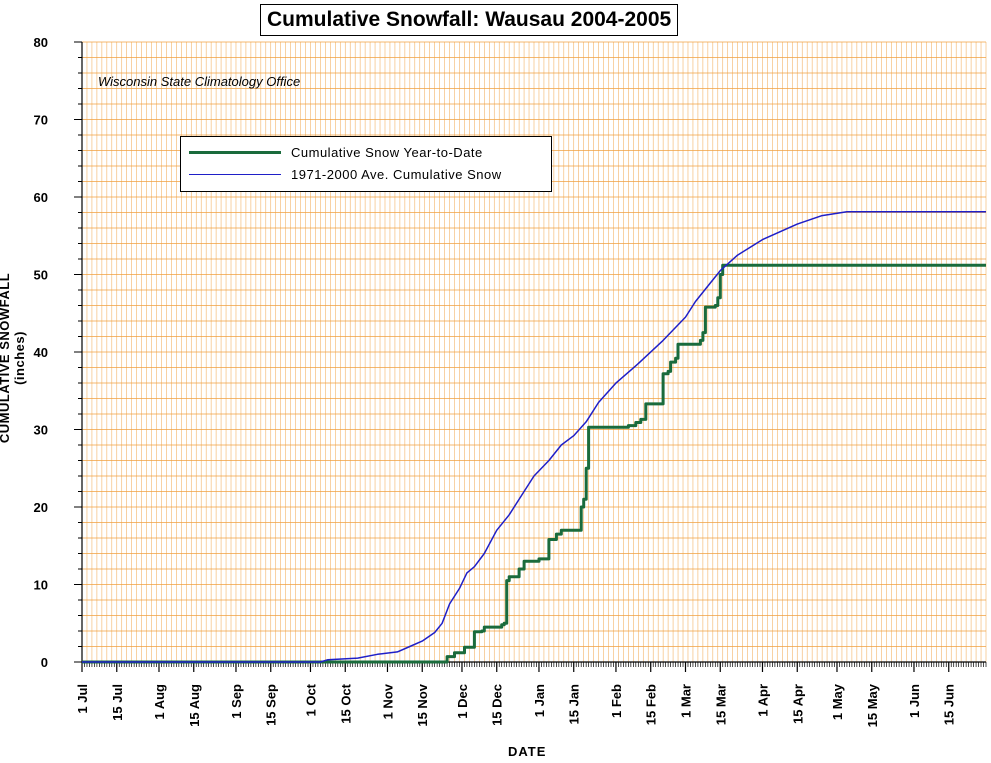  What do you see at coordinates (44, 662) in the screenshot?
I see `y-tick-label: 0` at bounding box center [44, 662].